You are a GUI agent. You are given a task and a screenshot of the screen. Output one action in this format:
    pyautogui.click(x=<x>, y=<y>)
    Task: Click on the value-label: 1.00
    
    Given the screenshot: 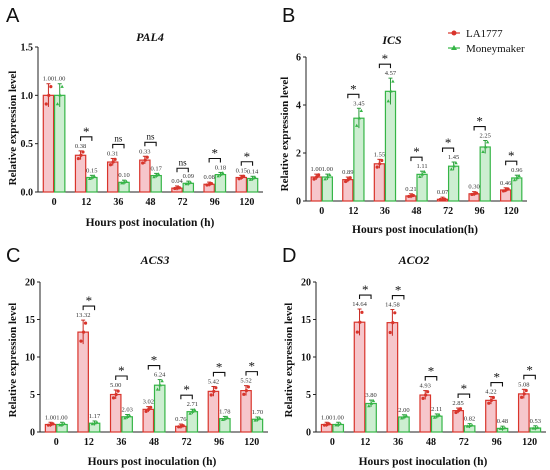 What is the action you would take?
    pyautogui.click(x=316, y=169)
    